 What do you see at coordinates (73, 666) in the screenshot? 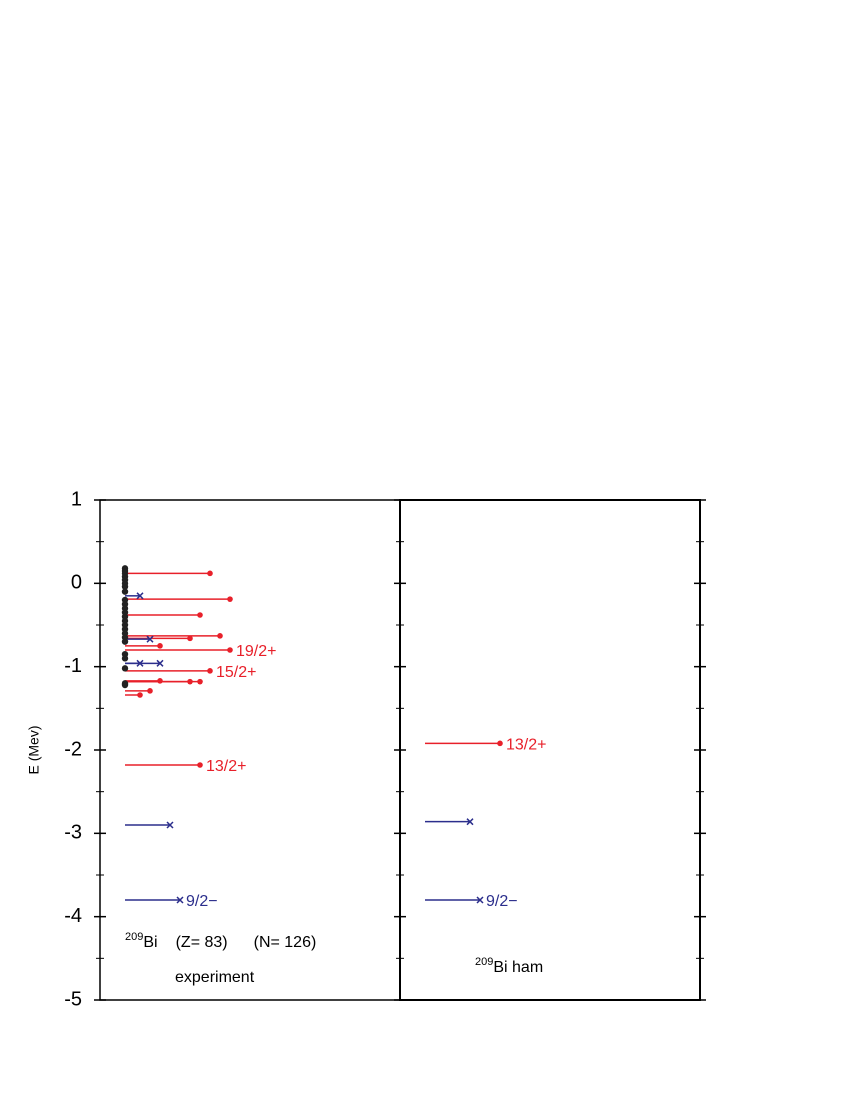
I see `y-tick-label: -1` at bounding box center [73, 666].